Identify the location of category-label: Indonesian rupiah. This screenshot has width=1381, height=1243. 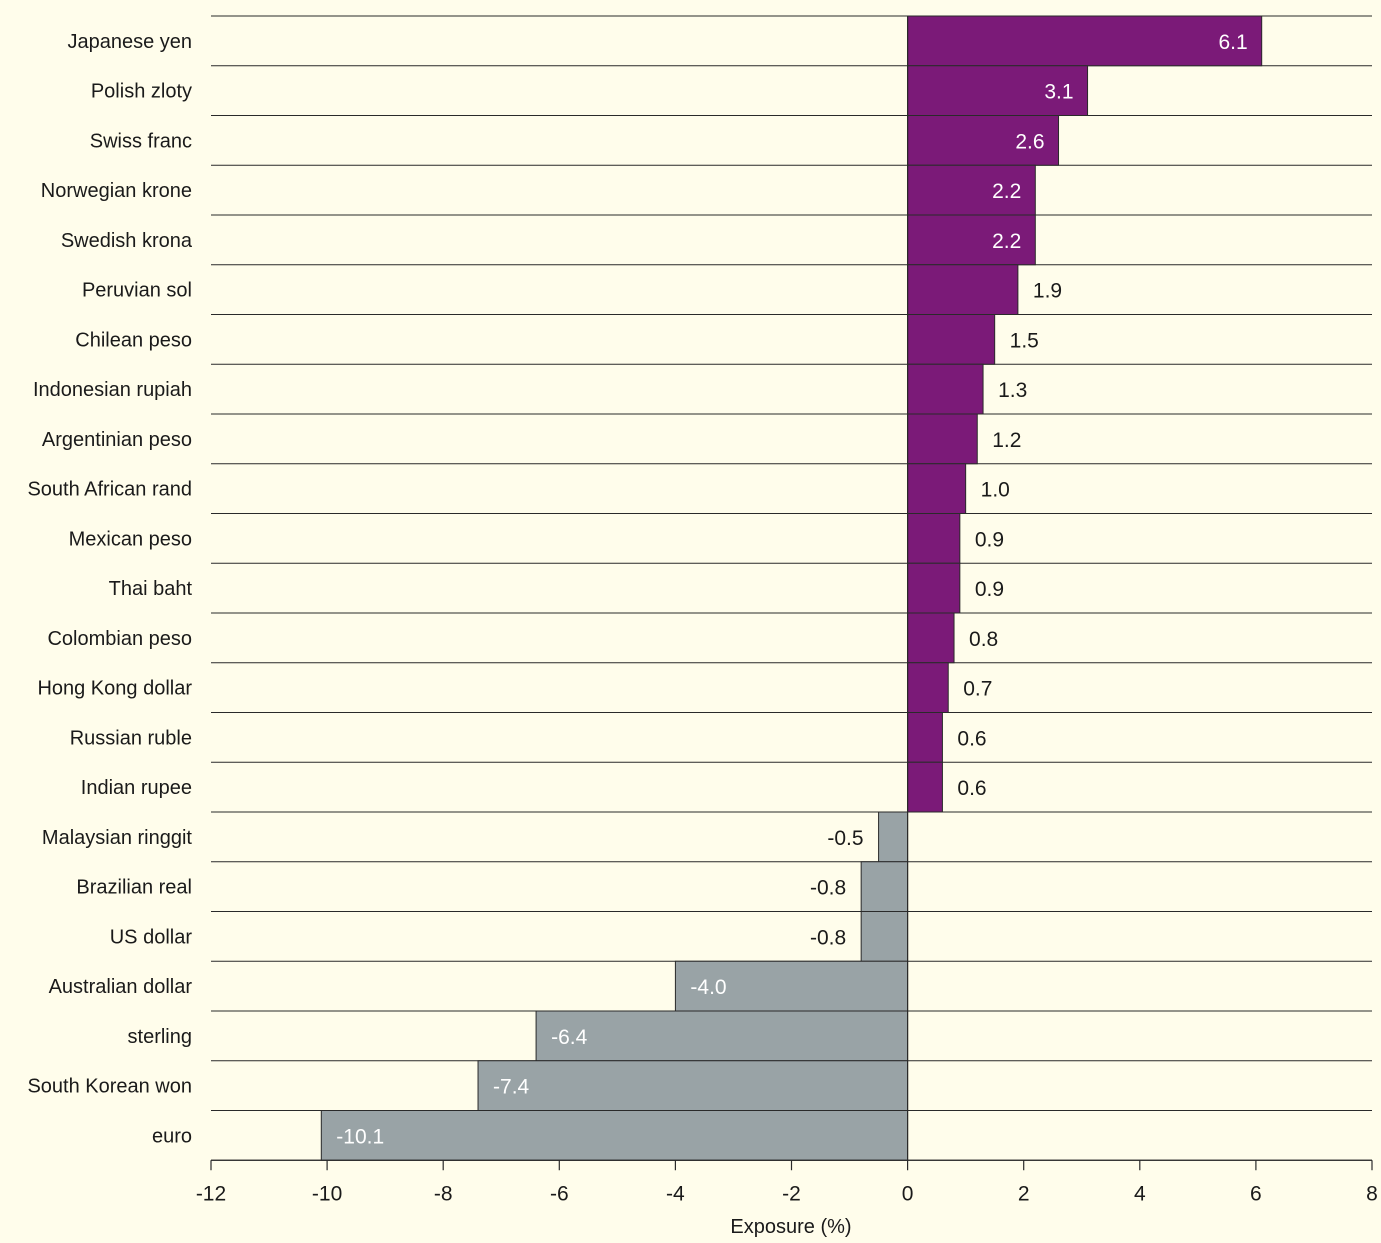
(112, 390).